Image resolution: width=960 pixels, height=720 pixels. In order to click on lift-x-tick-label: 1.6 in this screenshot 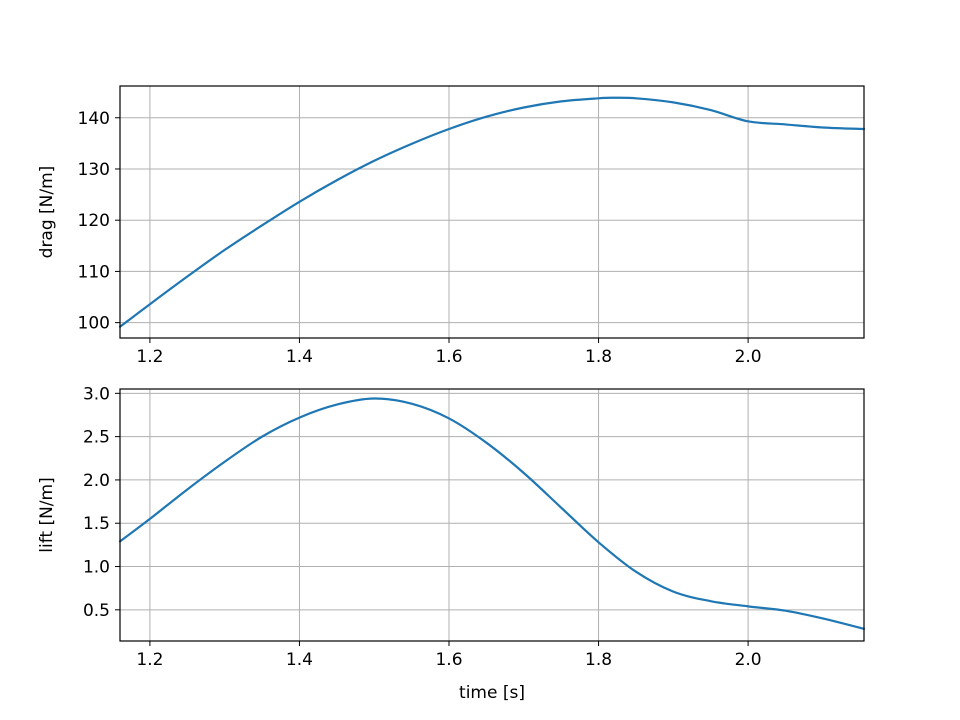, I will do `click(448, 660)`.